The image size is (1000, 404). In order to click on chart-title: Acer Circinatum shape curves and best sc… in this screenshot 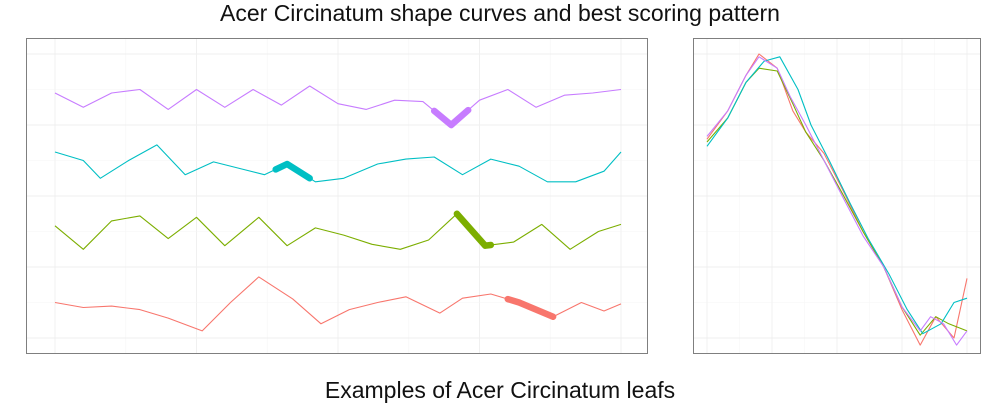, I will do `click(500, 13)`.